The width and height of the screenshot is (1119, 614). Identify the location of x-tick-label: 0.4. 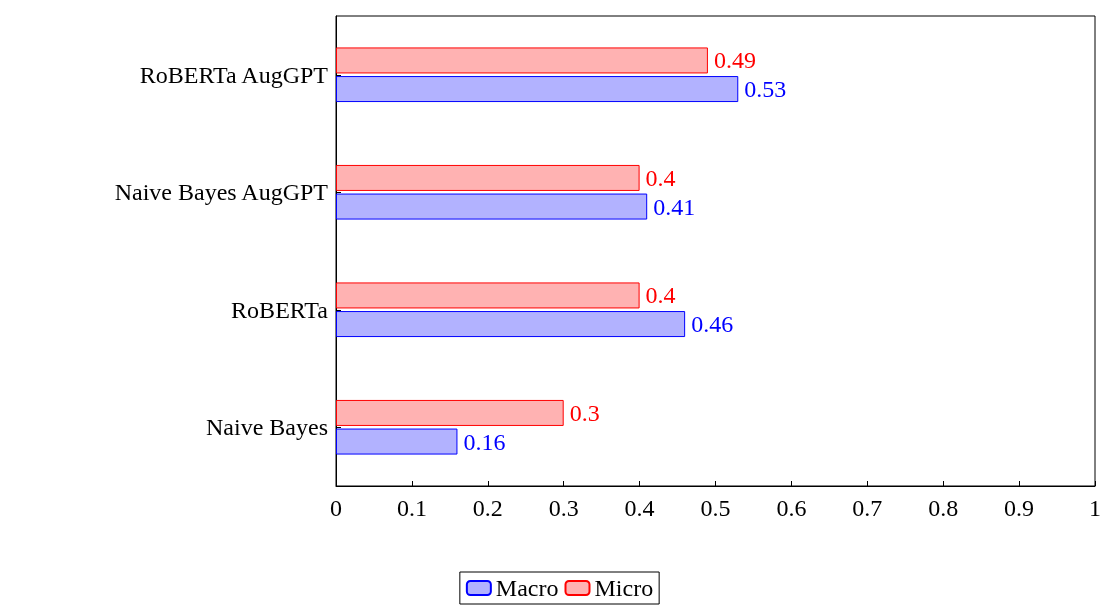
(639, 508).